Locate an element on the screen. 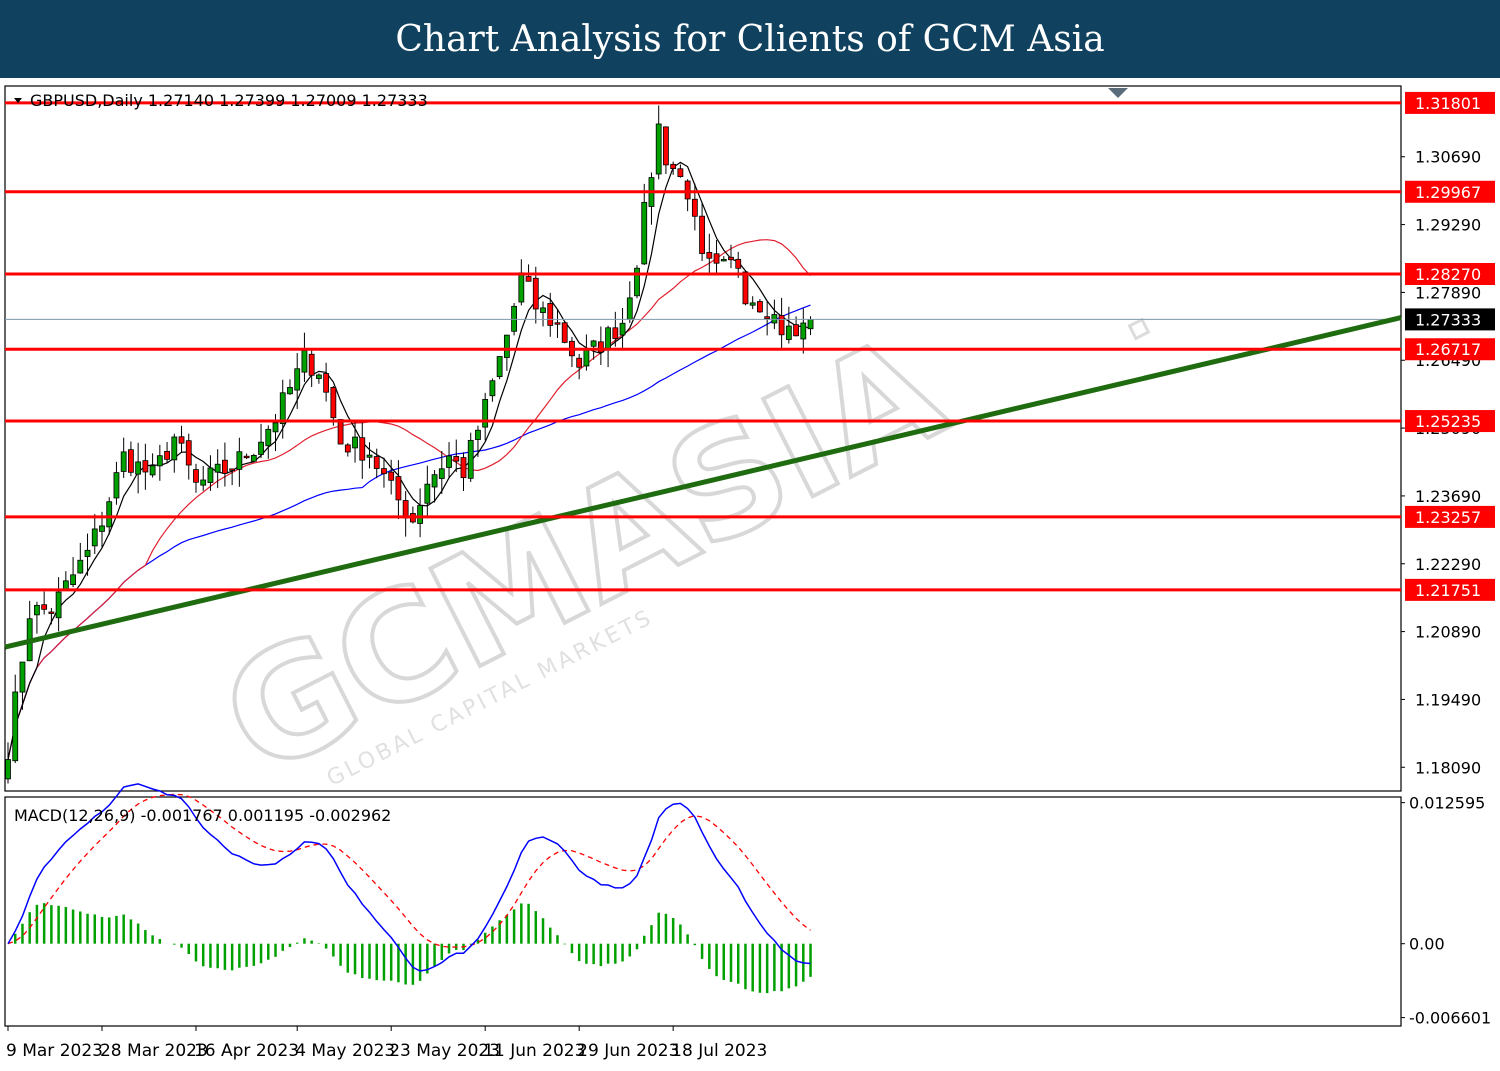 The height and width of the screenshot is (1071, 1500). y-tick-label-9: 1.18090 is located at coordinates (1448, 767).